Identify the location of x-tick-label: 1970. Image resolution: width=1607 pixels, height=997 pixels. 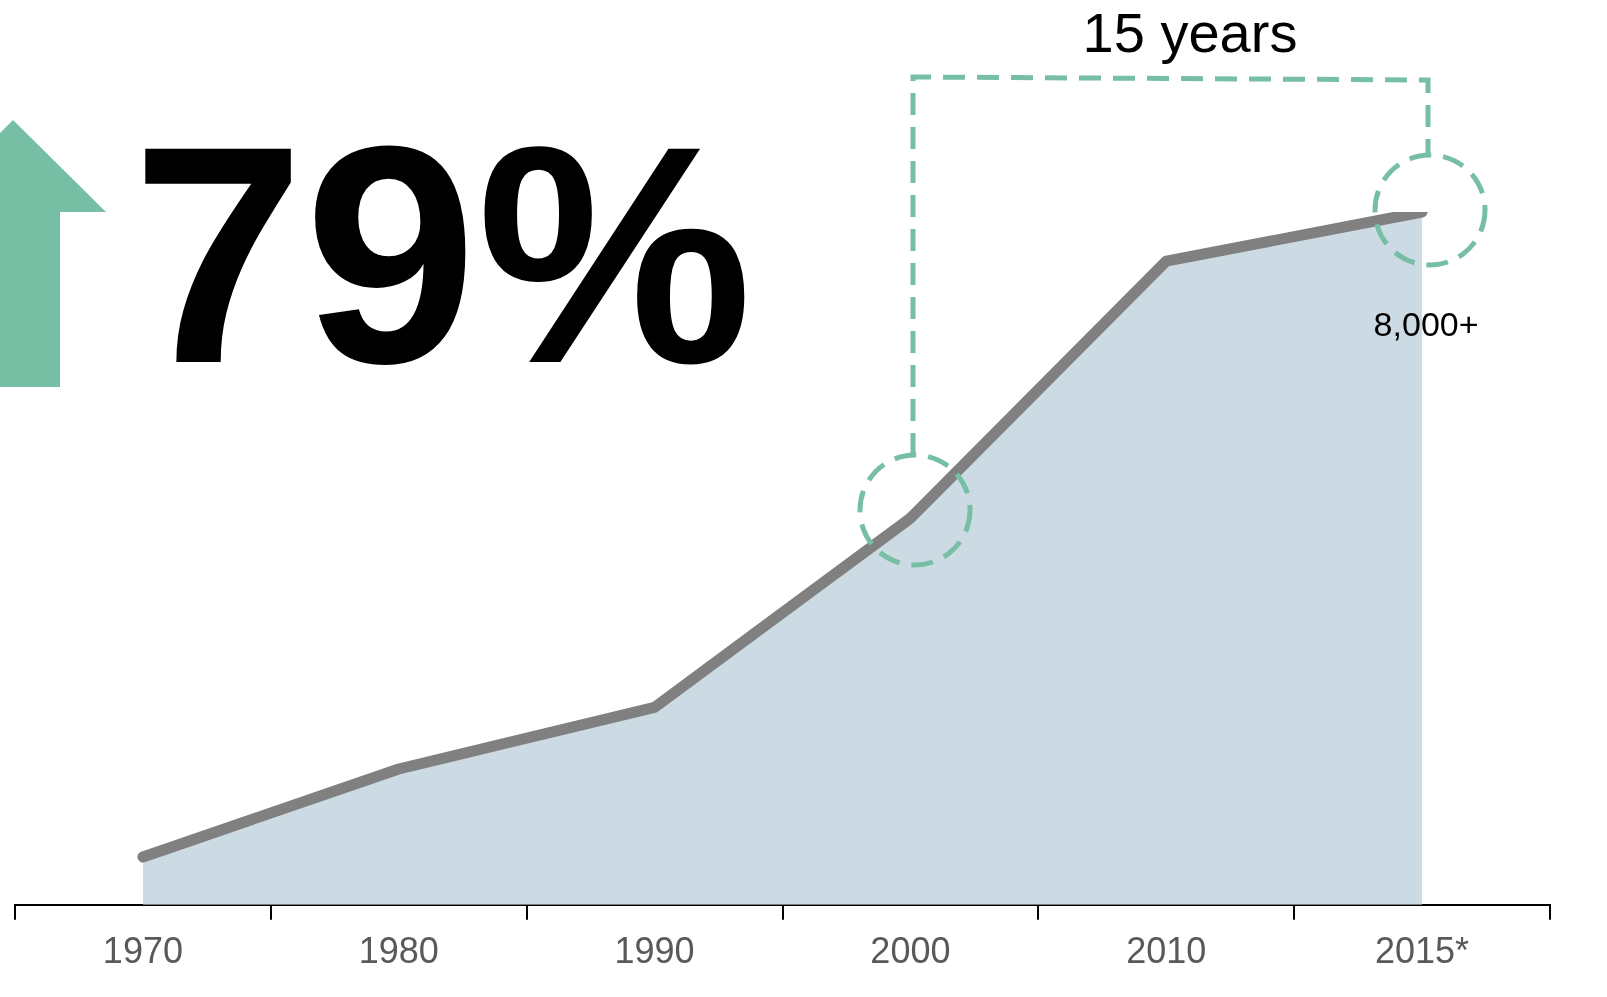
(142, 951).